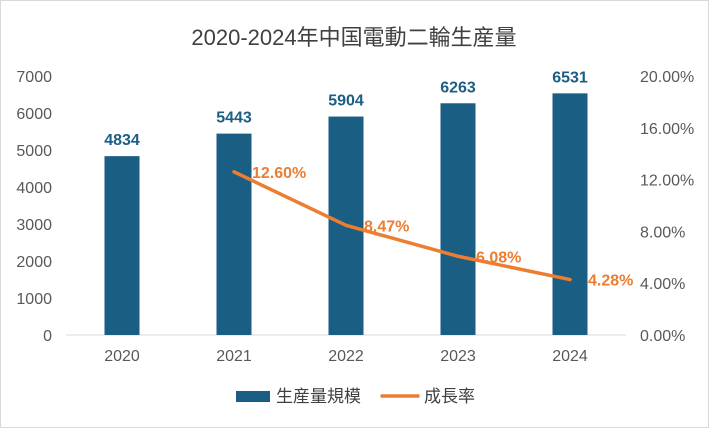  I want to click on line-value-label: 4.28%, so click(610, 281).